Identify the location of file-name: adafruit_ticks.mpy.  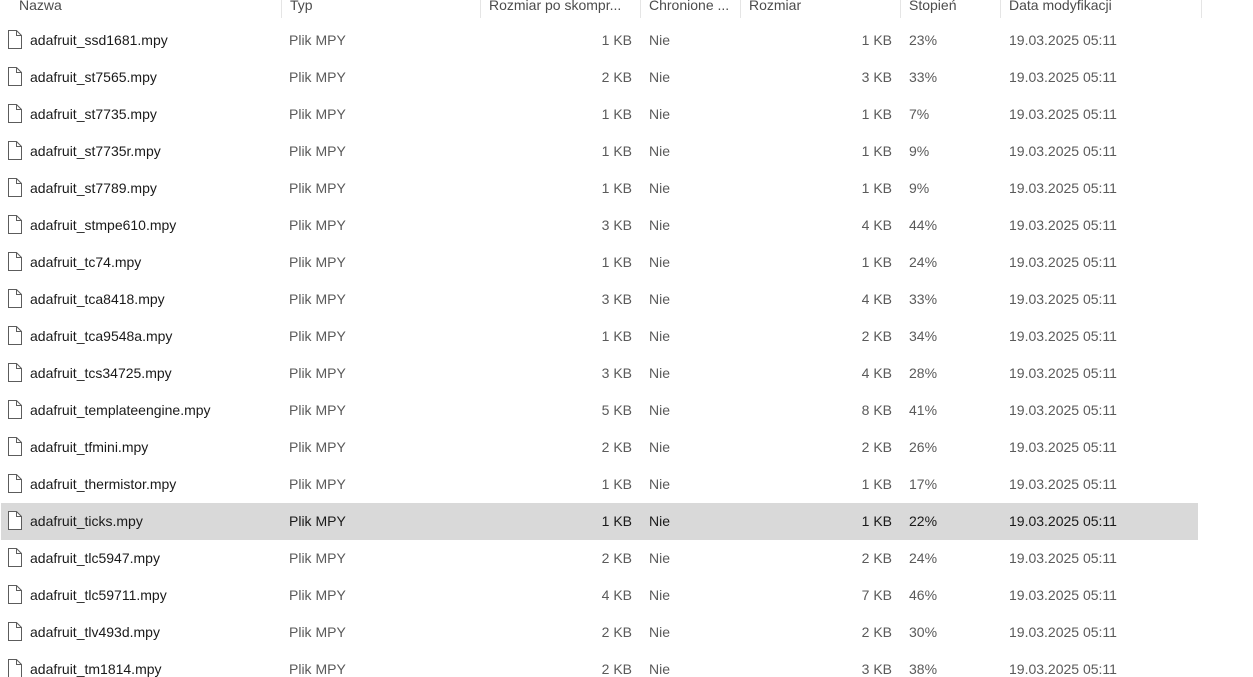
(86, 521).